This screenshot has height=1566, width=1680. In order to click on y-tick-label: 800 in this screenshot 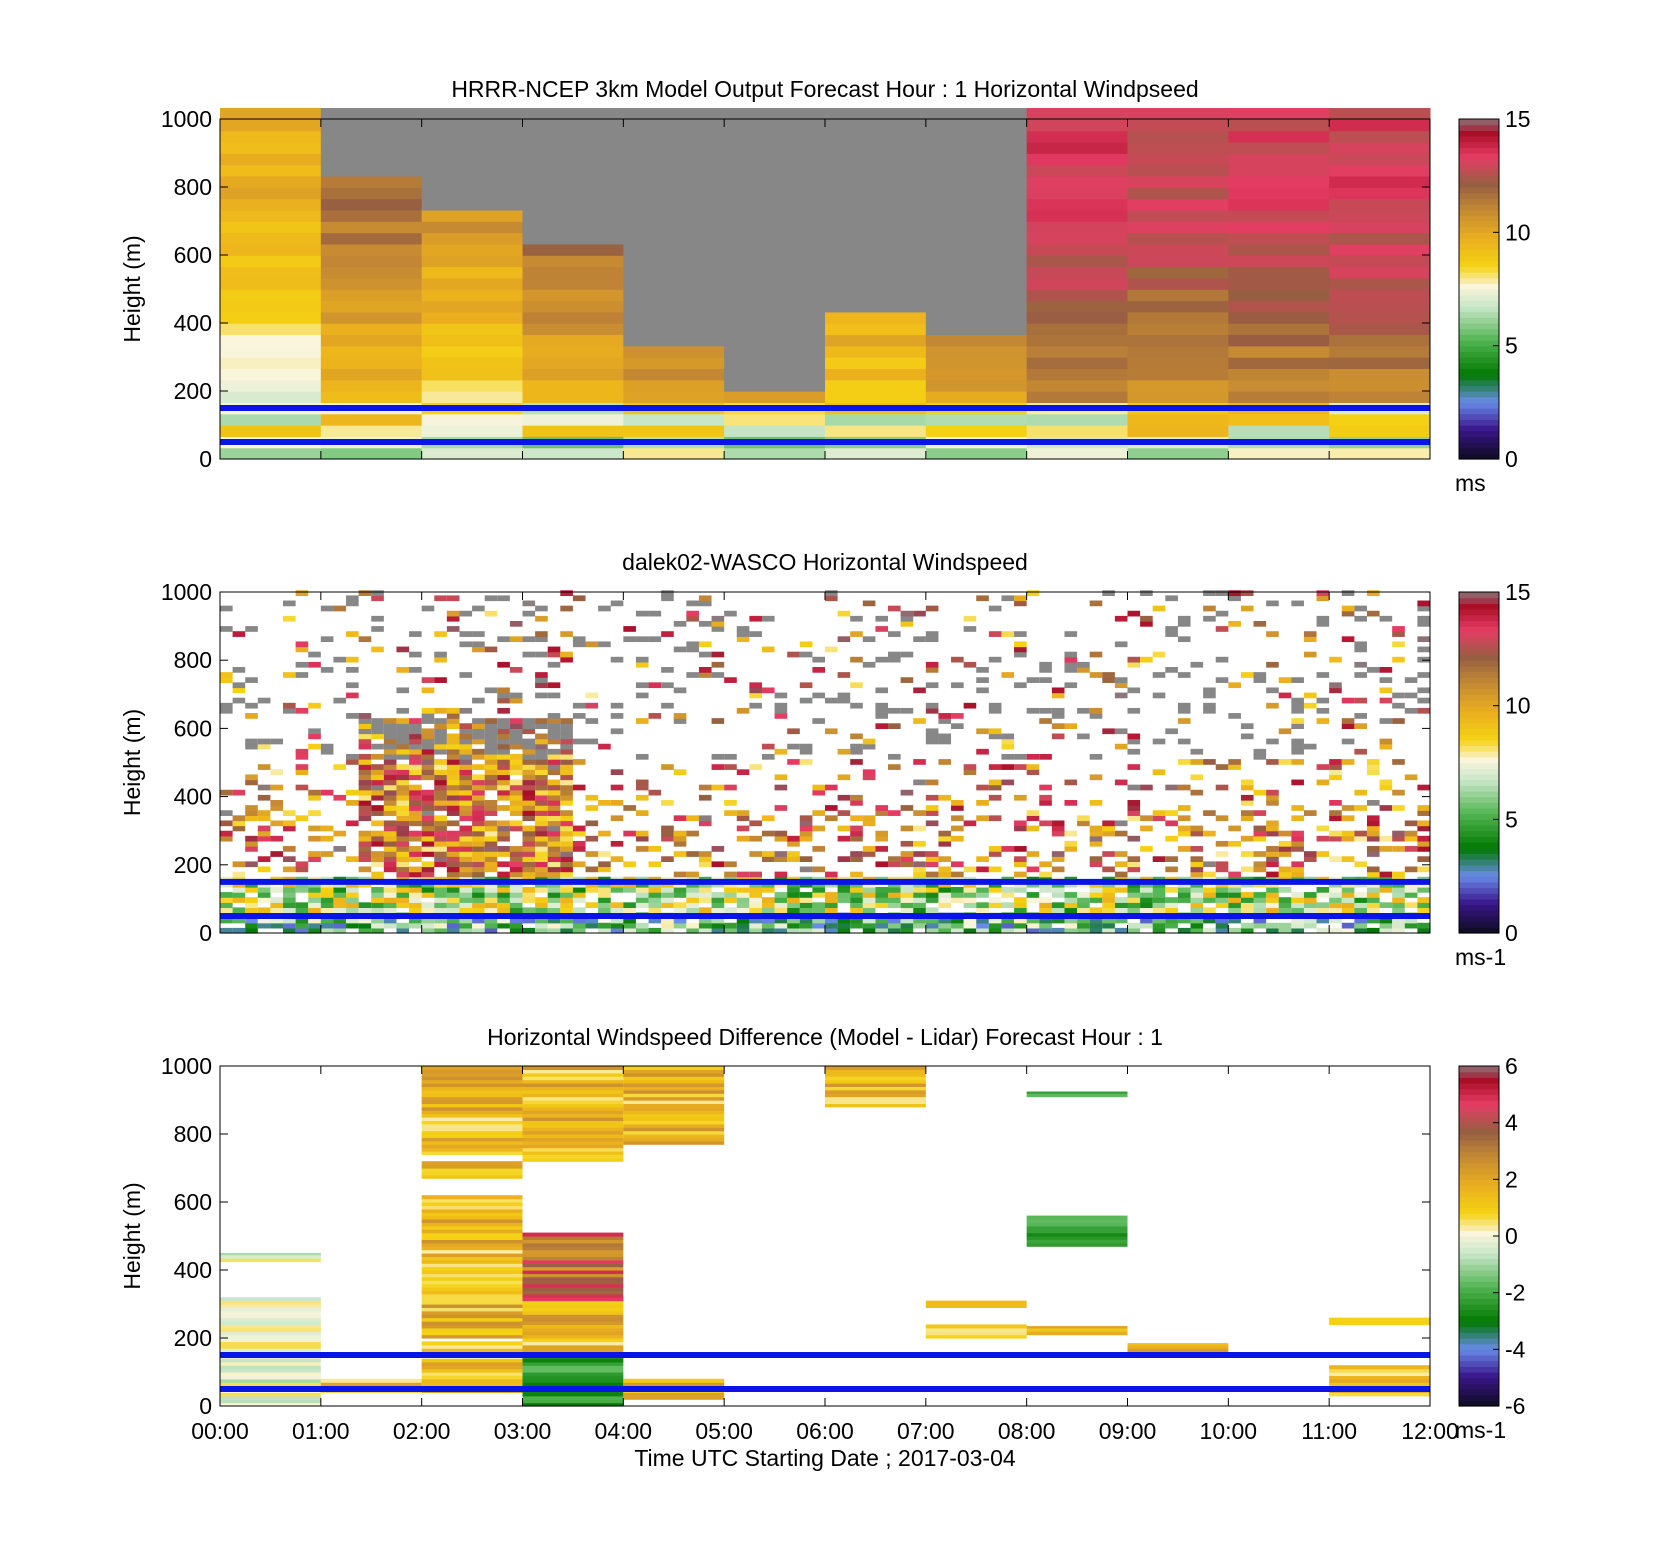, I will do `click(193, 660)`.